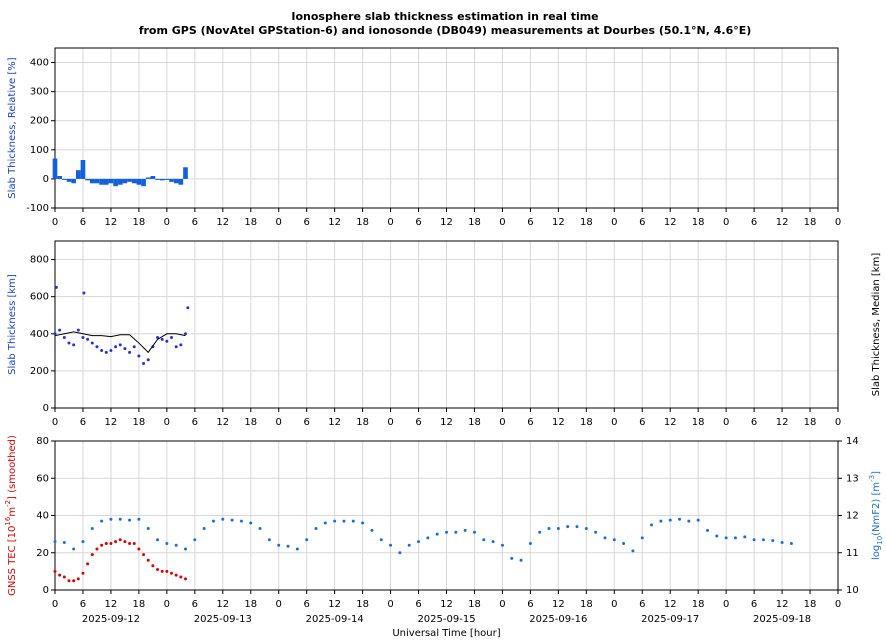 This screenshot has width=886, height=640. I want to click on y2-axis-label-part: ], so click(876, 473).